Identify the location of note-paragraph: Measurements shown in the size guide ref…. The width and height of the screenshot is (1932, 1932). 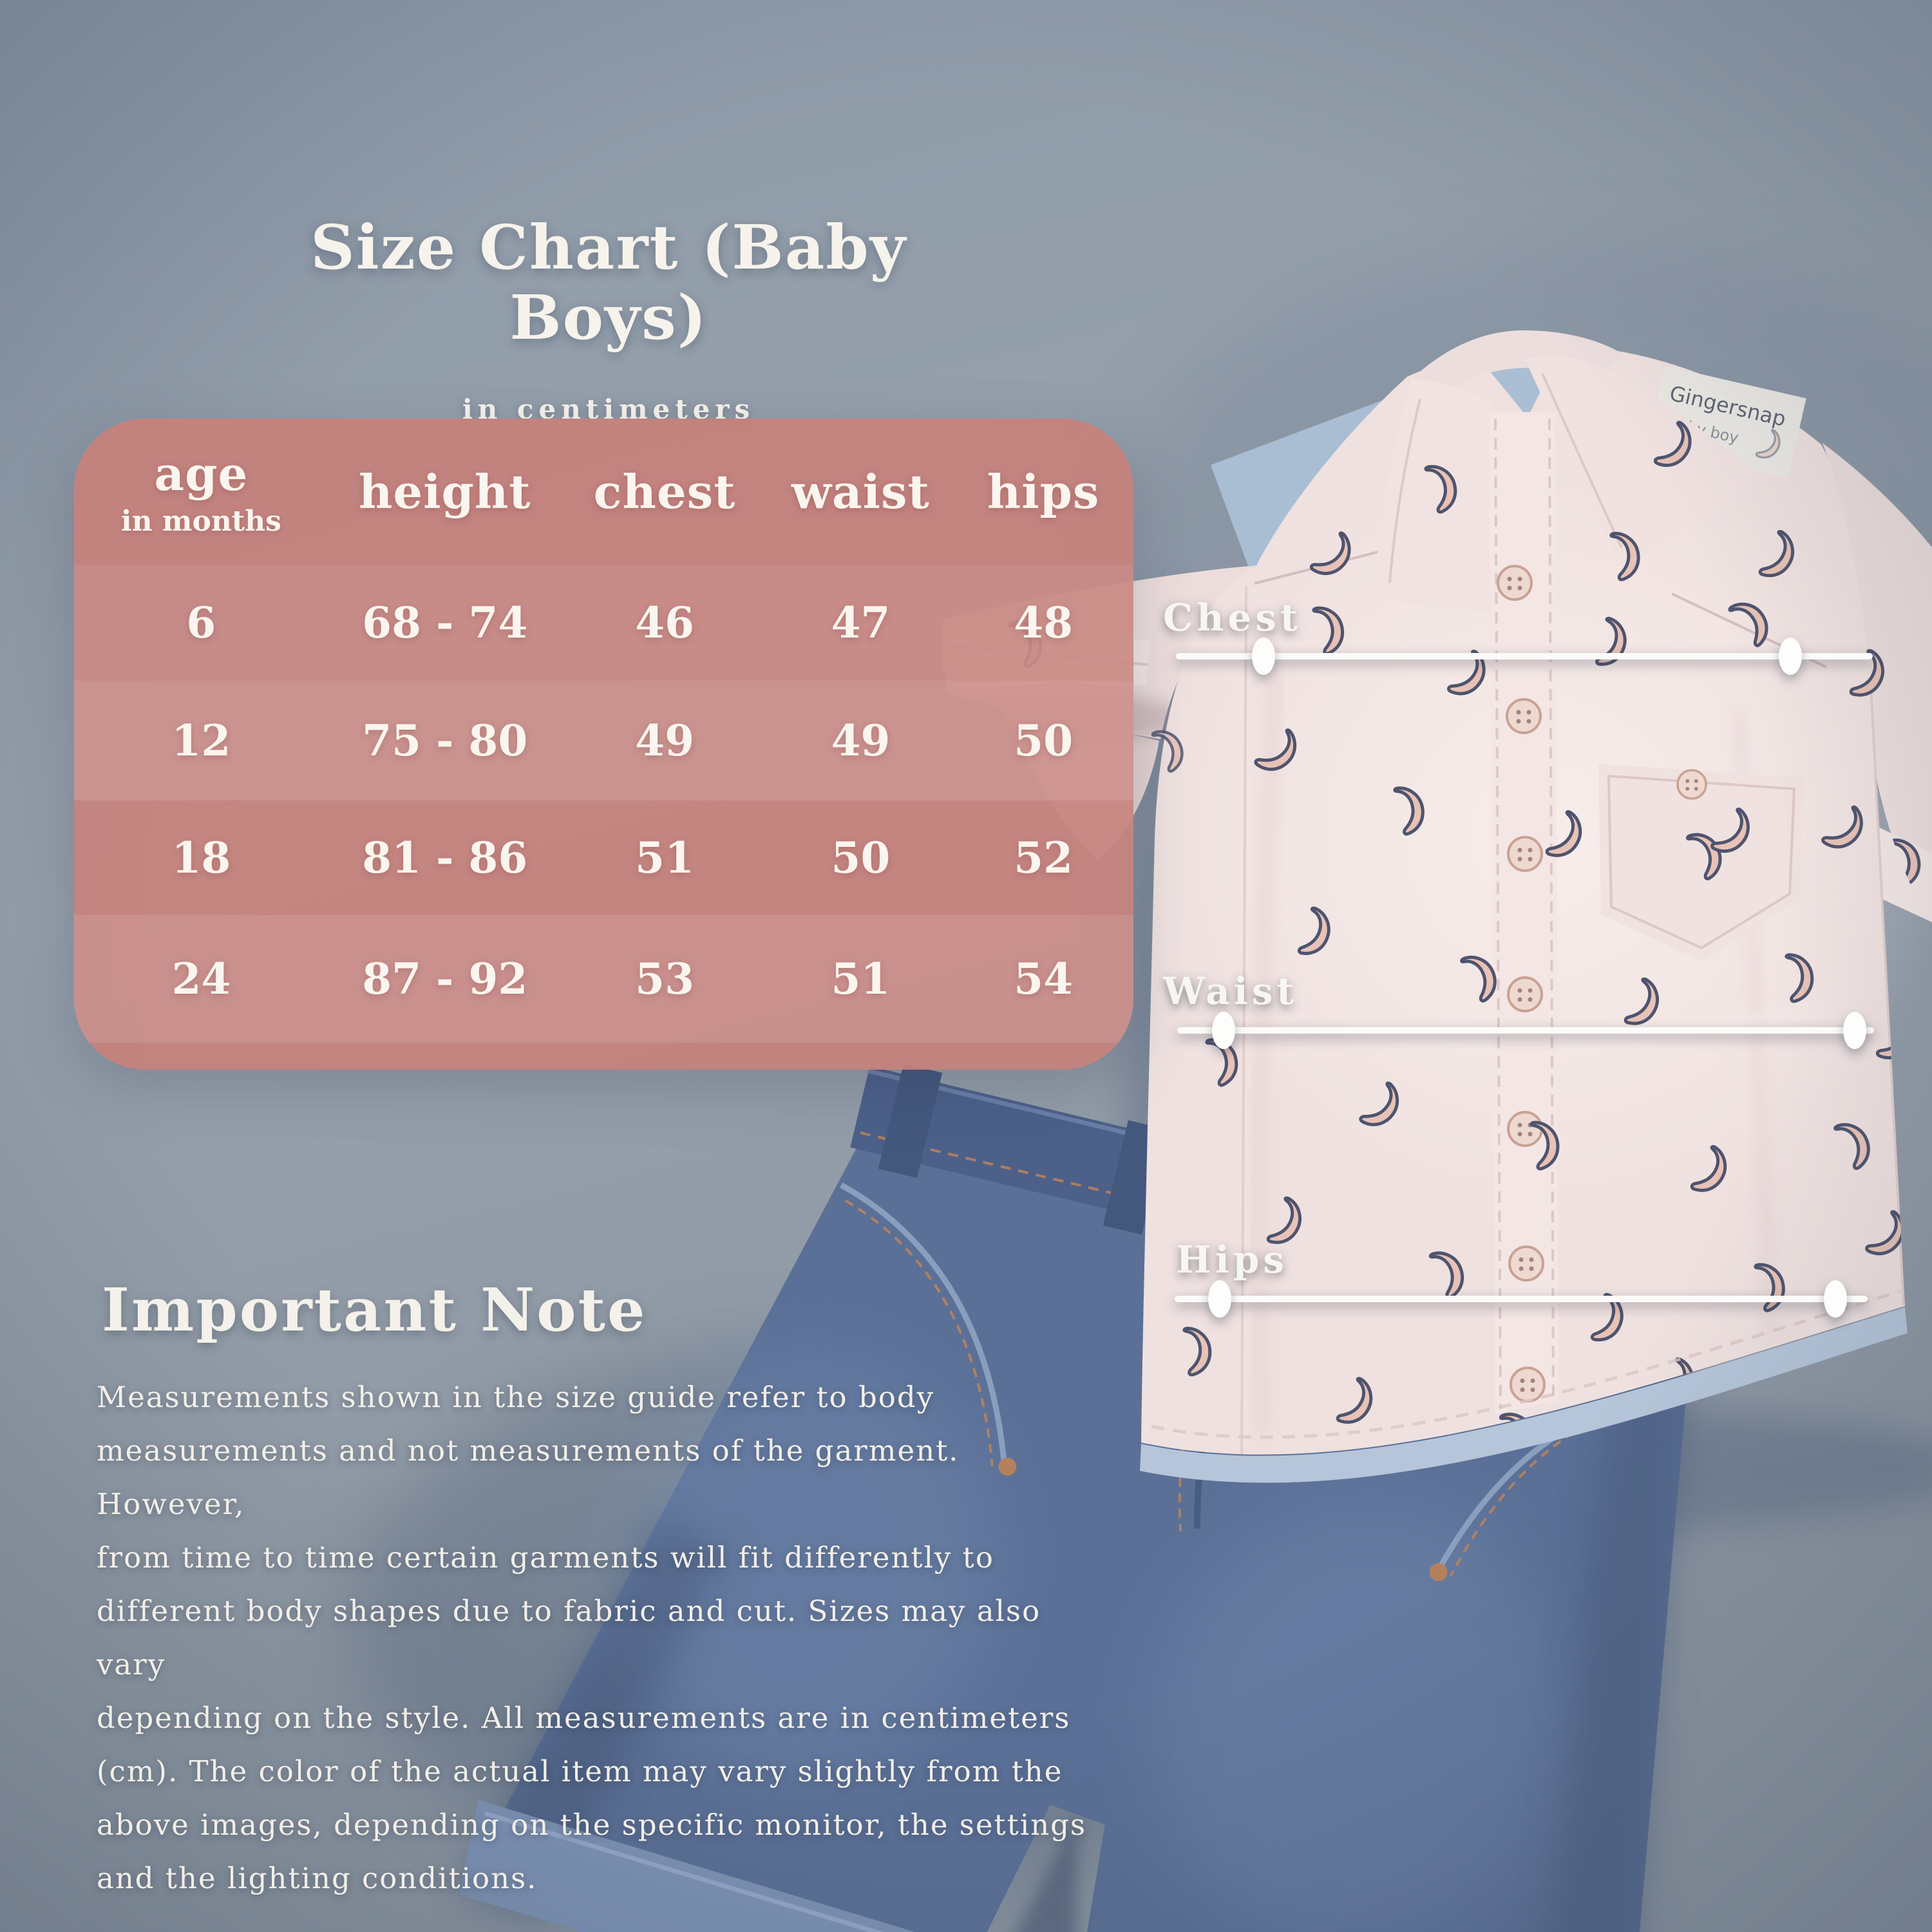
(591, 1638).